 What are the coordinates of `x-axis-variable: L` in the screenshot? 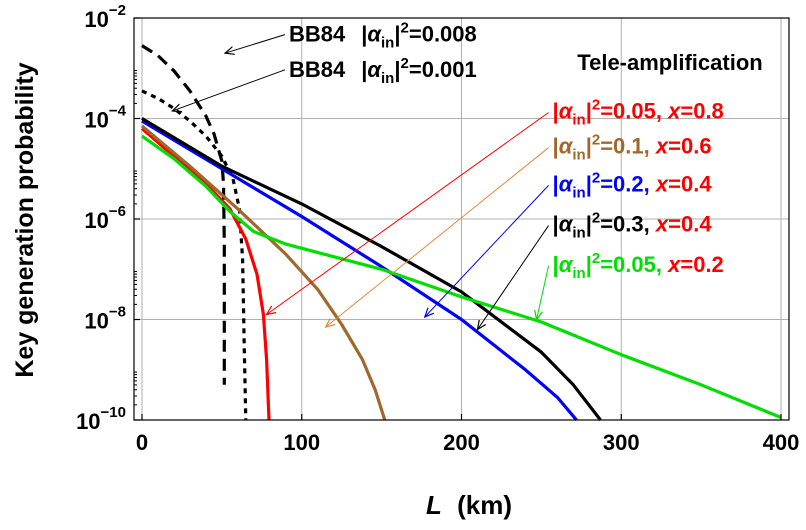 It's located at (434, 505).